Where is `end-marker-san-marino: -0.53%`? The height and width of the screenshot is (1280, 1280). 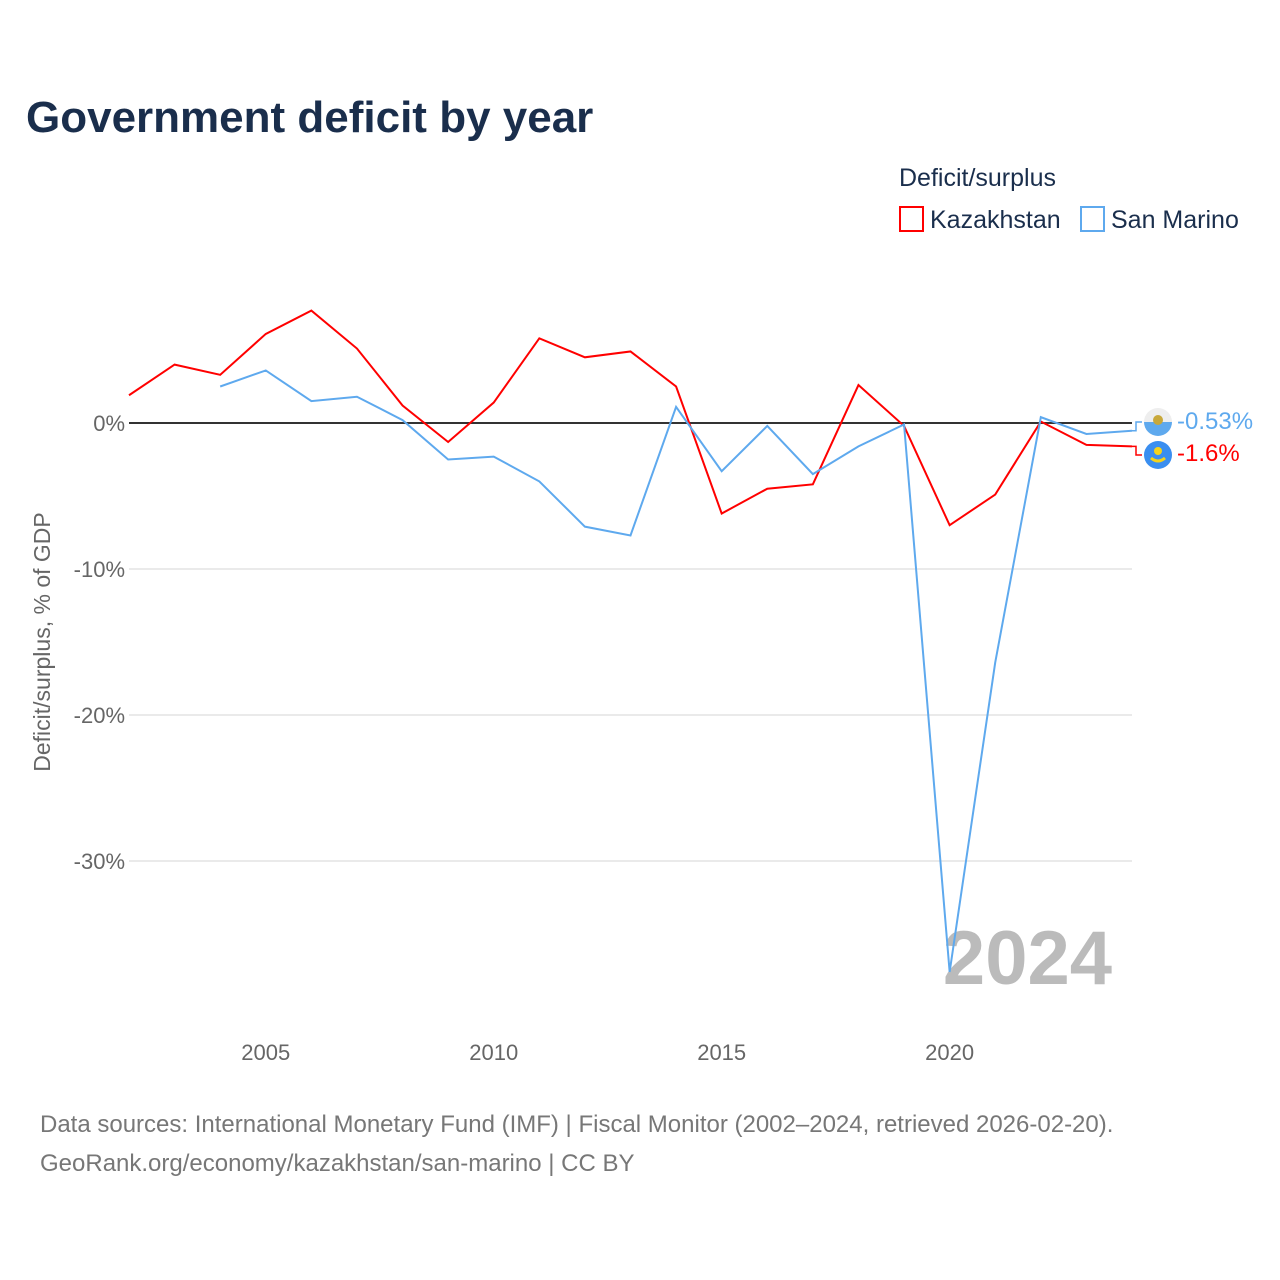
end-marker-san-marino: -0.53% is located at coordinates (1198, 422).